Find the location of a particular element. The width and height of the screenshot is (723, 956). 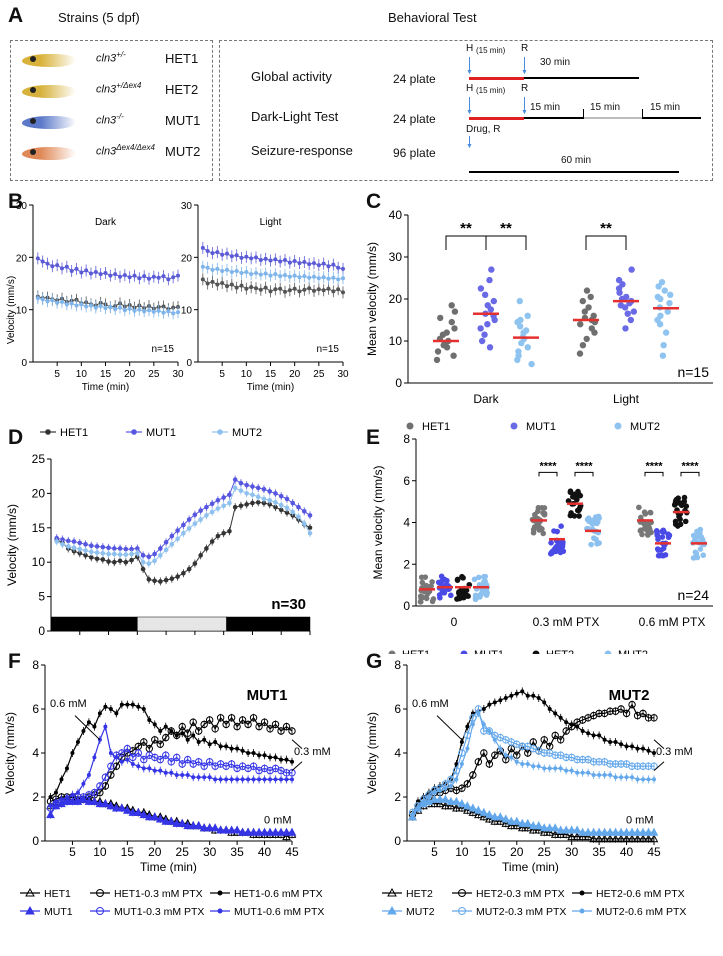

recording-label: R is located at coordinates (525, 88).